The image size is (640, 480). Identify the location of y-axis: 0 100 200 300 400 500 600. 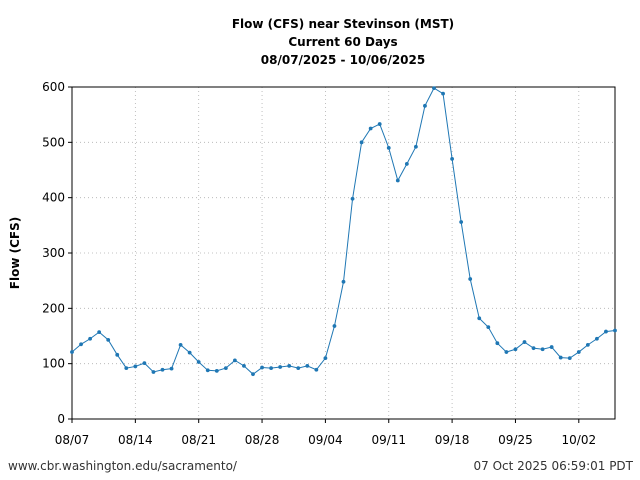
(57, 253).